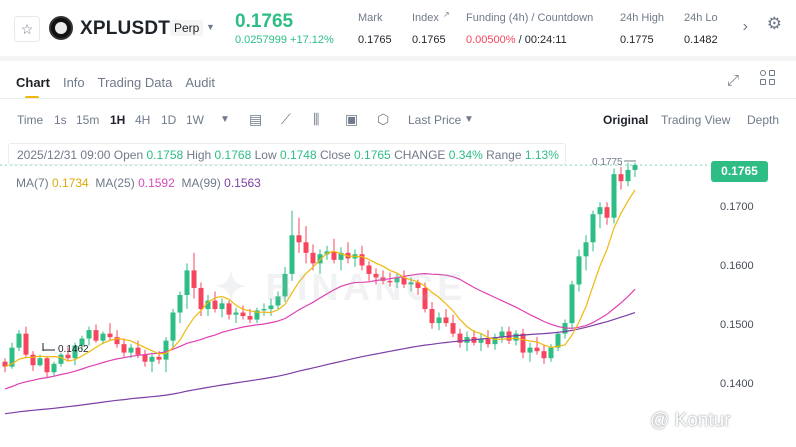 The width and height of the screenshot is (796, 447). Describe the element at coordinates (425, 18) in the screenshot. I see `index-label: Index` at that location.